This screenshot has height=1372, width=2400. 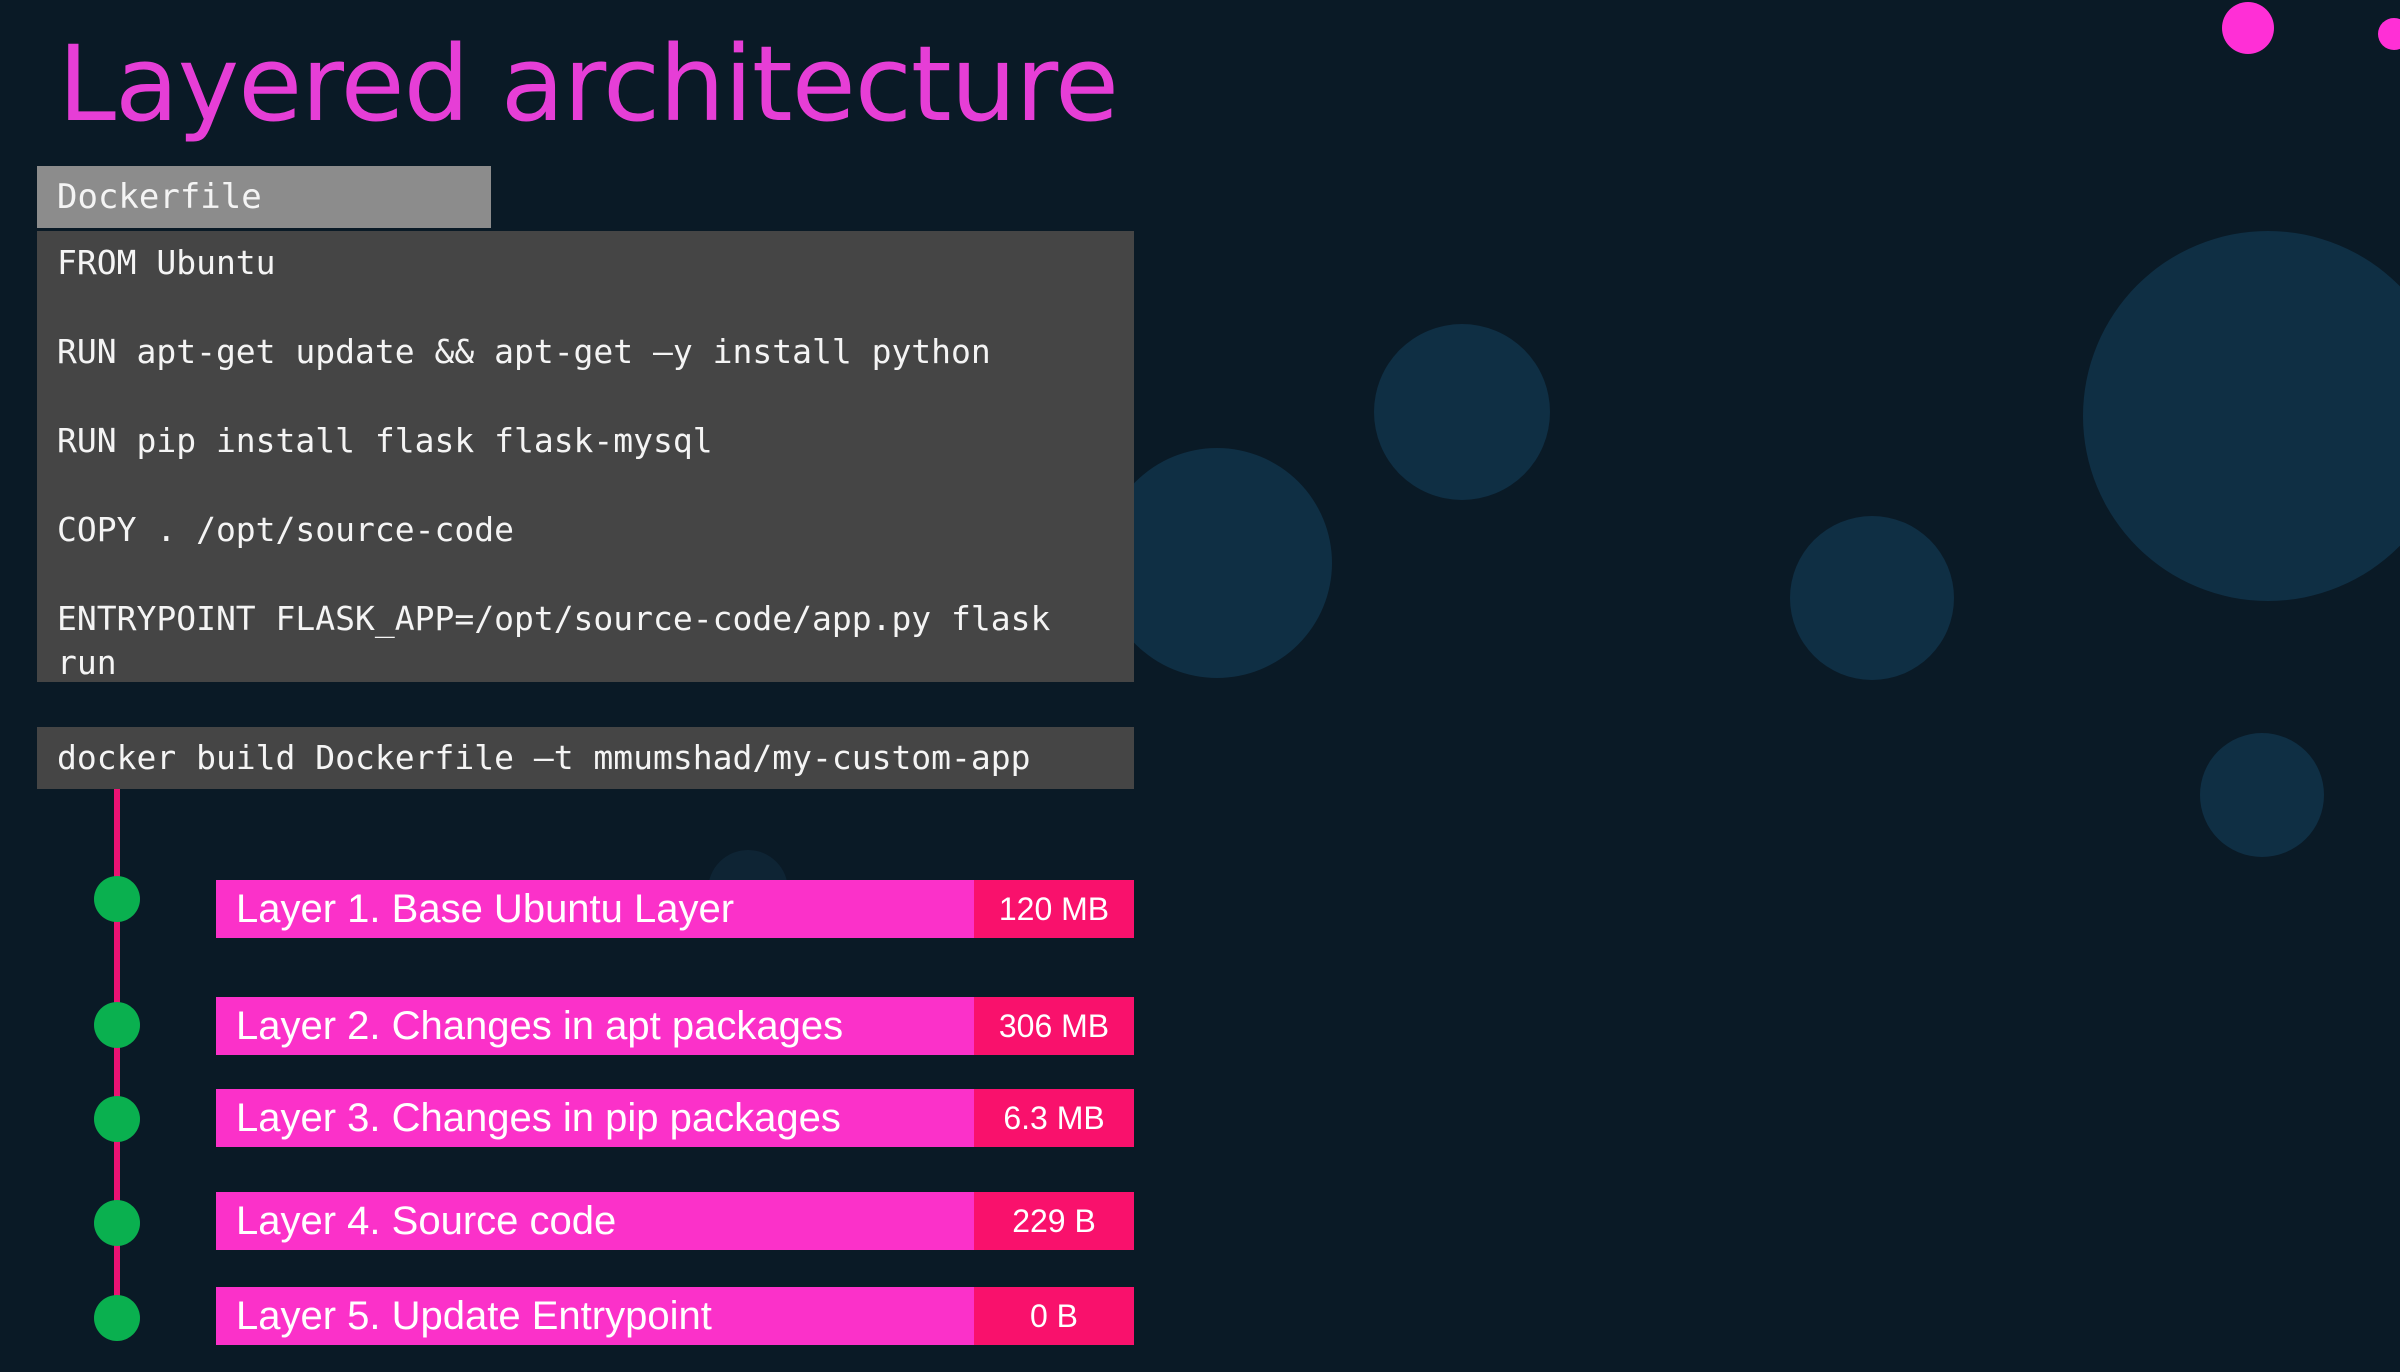 What do you see at coordinates (588, 84) in the screenshot?
I see `slide-title: Layered architecture` at bounding box center [588, 84].